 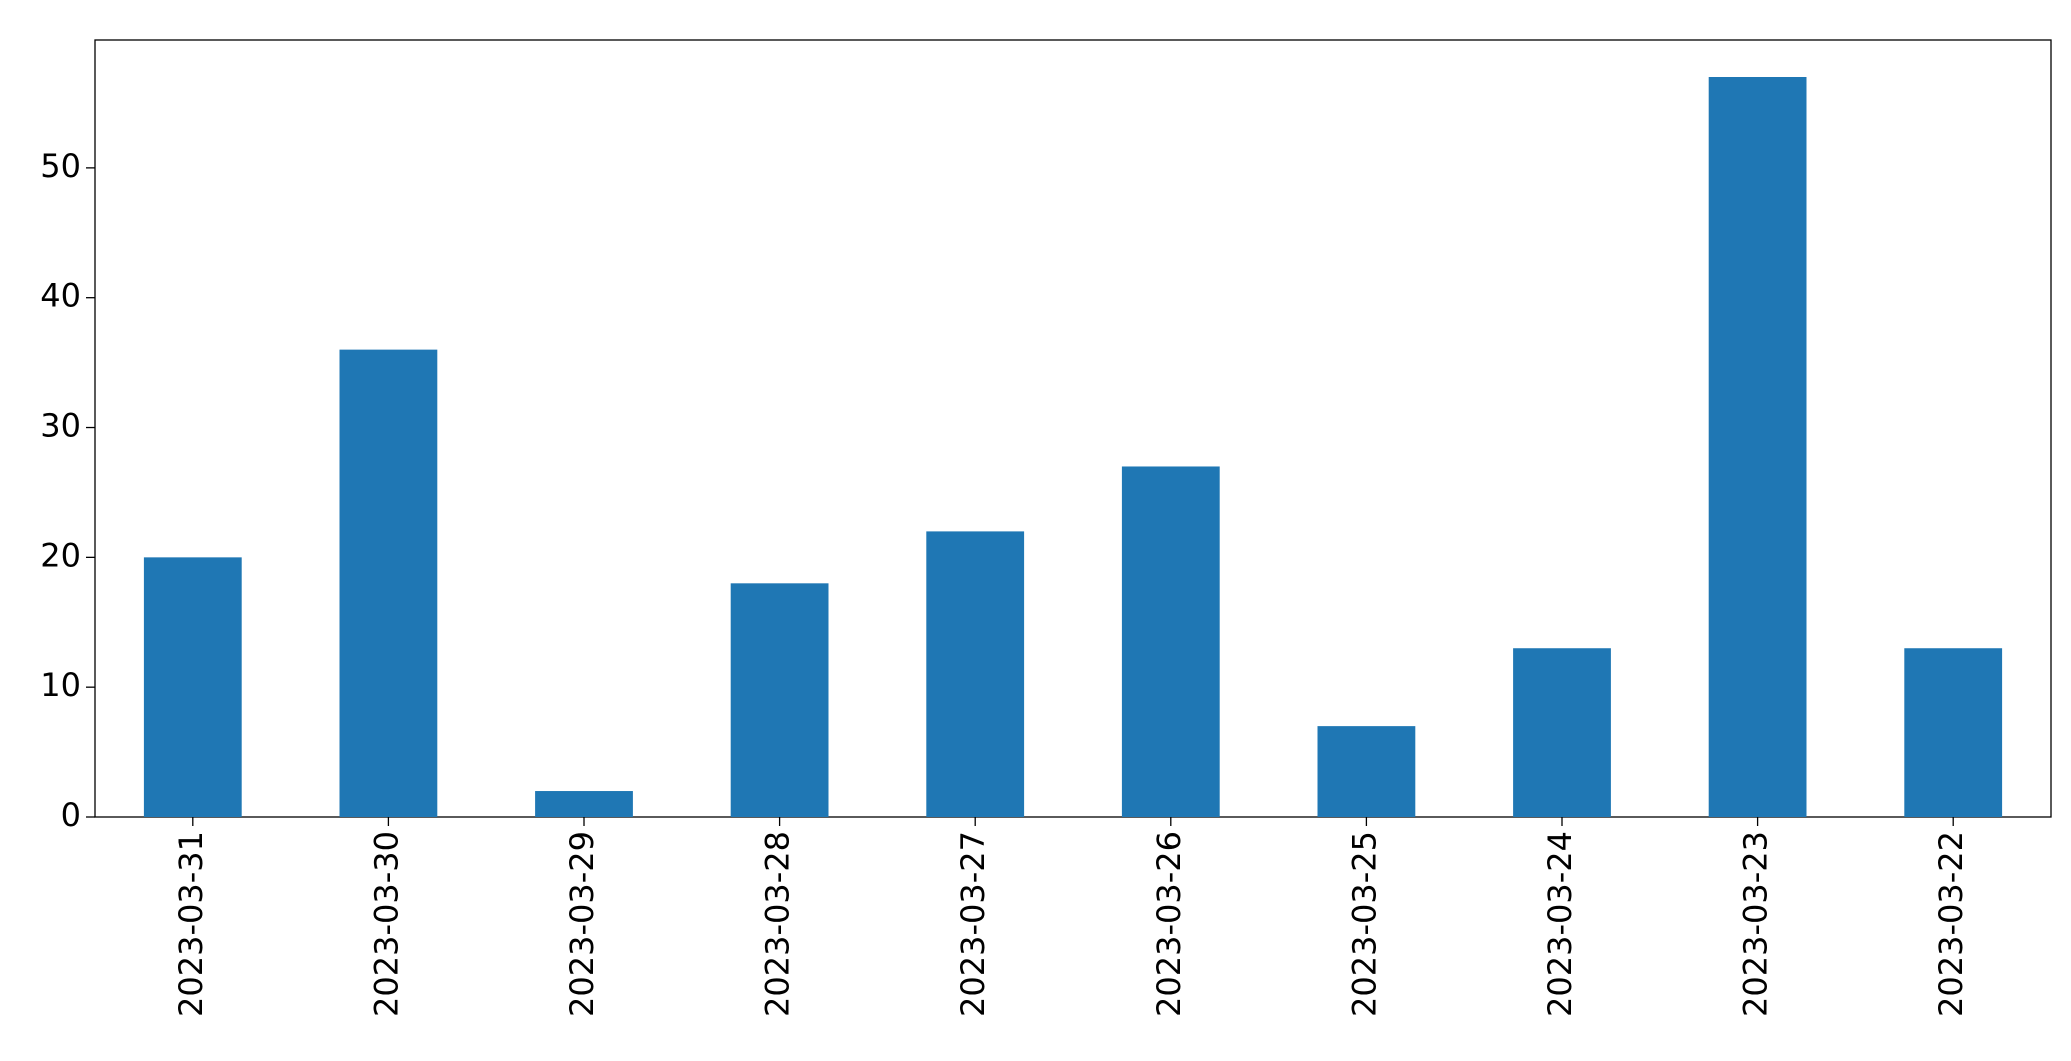 I want to click on x-tick-label: 2023-03-23, so click(x=1756, y=924).